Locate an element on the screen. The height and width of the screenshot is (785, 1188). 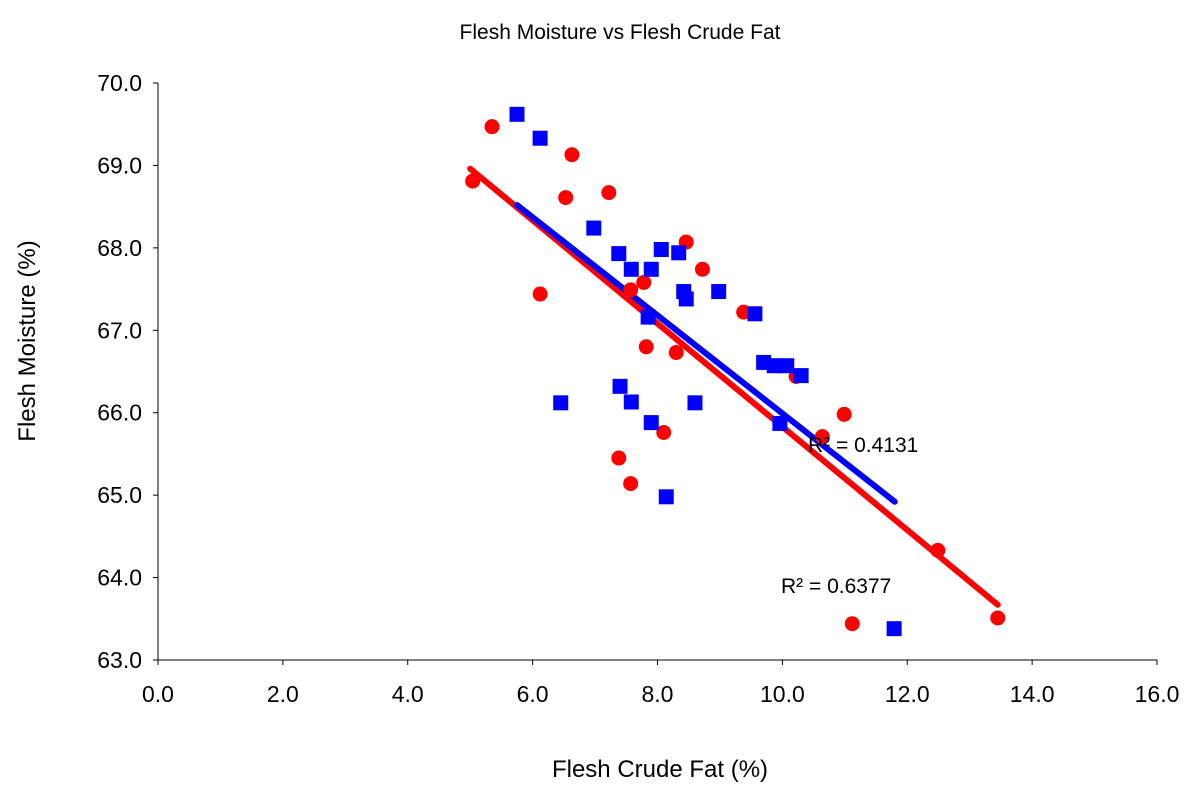
x-tick-label: 6.0 is located at coordinates (533, 694).